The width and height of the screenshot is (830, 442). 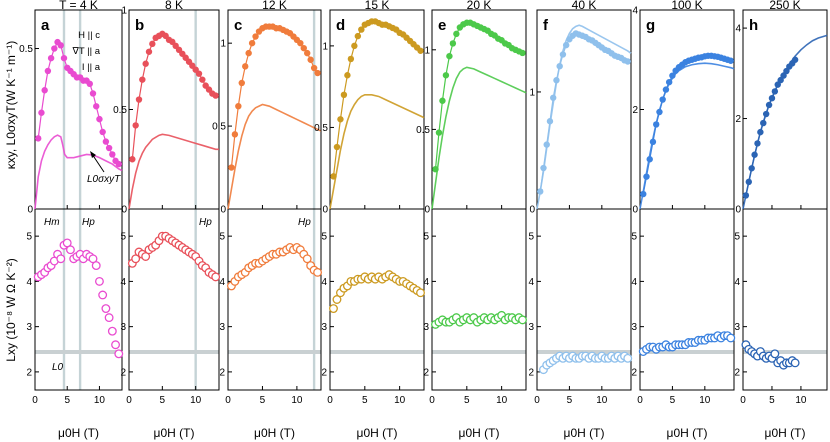 I want to click on sigma-curve-h, so click(x=785, y=122).